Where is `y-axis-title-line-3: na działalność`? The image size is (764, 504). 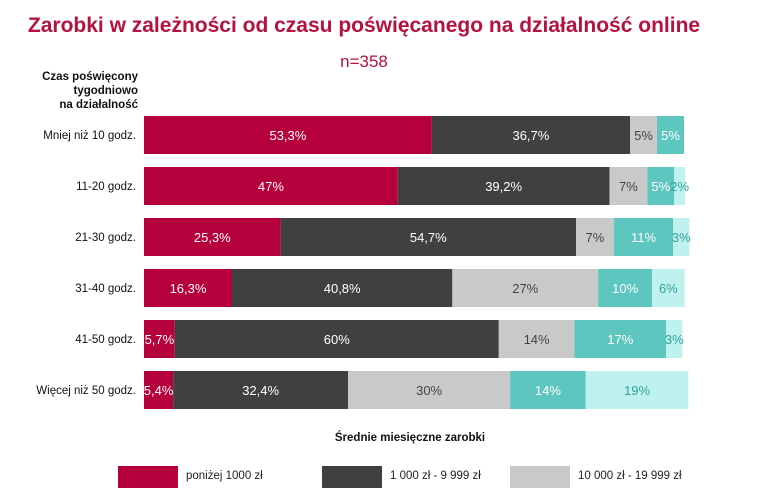
y-axis-title-line-3: na działalność is located at coordinates (98, 105).